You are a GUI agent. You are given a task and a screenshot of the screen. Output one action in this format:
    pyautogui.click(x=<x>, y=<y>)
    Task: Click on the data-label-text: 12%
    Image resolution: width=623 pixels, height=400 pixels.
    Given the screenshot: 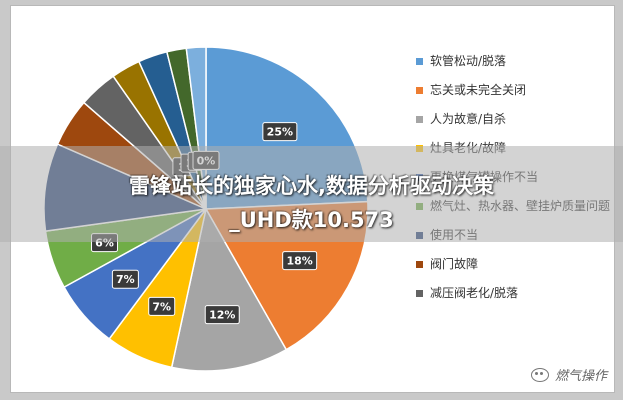 What is the action you would take?
    pyautogui.click(x=222, y=315)
    